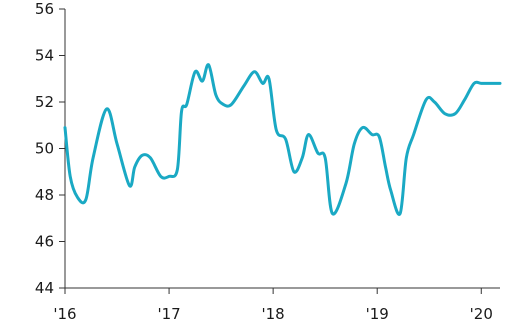 The width and height of the screenshot is (509, 333). What do you see at coordinates (44, 242) in the screenshot?
I see `y-tick-label: 46` at bounding box center [44, 242].